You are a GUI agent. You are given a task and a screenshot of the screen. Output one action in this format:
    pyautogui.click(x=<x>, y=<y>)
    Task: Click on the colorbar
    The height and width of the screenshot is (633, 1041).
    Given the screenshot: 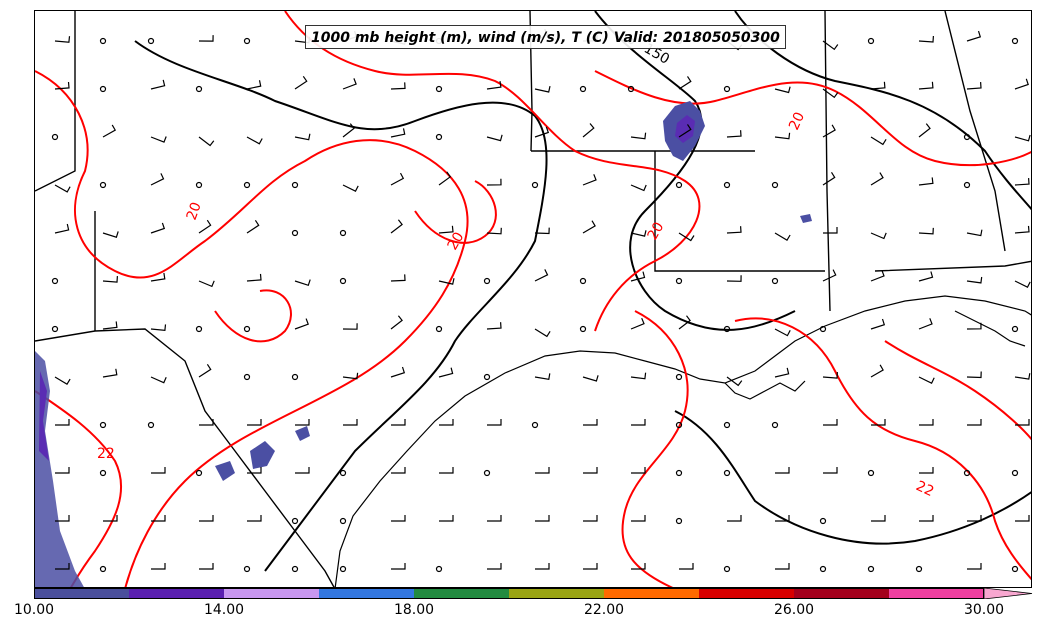 What is the action you would take?
    pyautogui.click(x=533, y=593)
    